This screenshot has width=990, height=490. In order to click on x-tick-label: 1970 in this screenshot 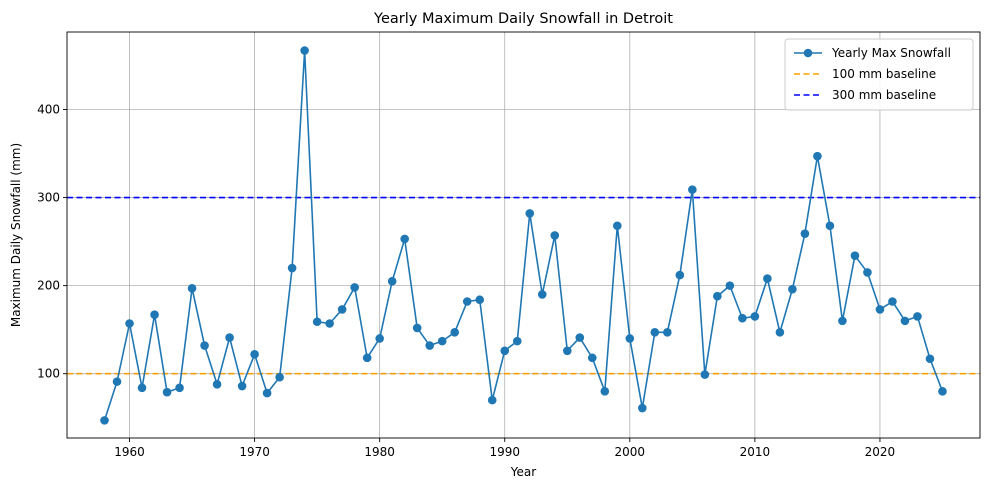, I will do `click(254, 452)`.